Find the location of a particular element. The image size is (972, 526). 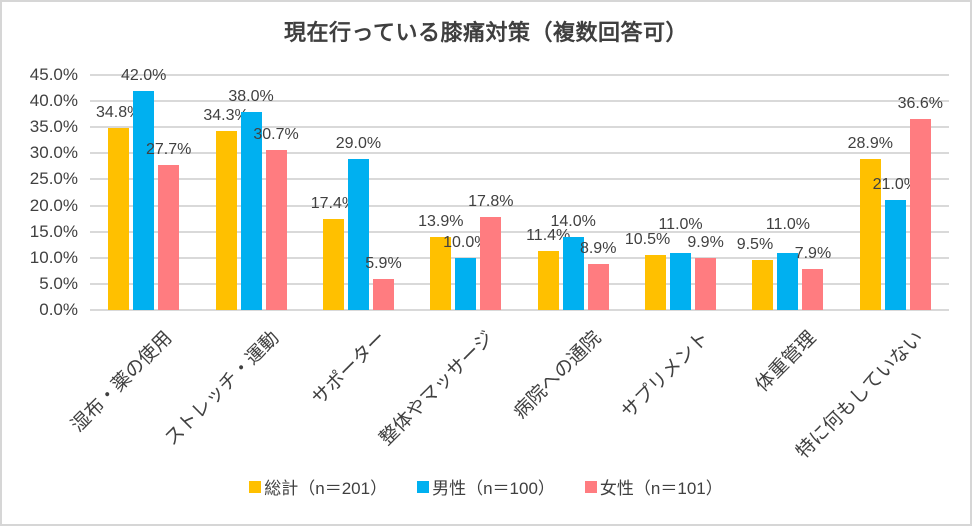

y-tick-label: 35.0% is located at coordinates (53, 127).